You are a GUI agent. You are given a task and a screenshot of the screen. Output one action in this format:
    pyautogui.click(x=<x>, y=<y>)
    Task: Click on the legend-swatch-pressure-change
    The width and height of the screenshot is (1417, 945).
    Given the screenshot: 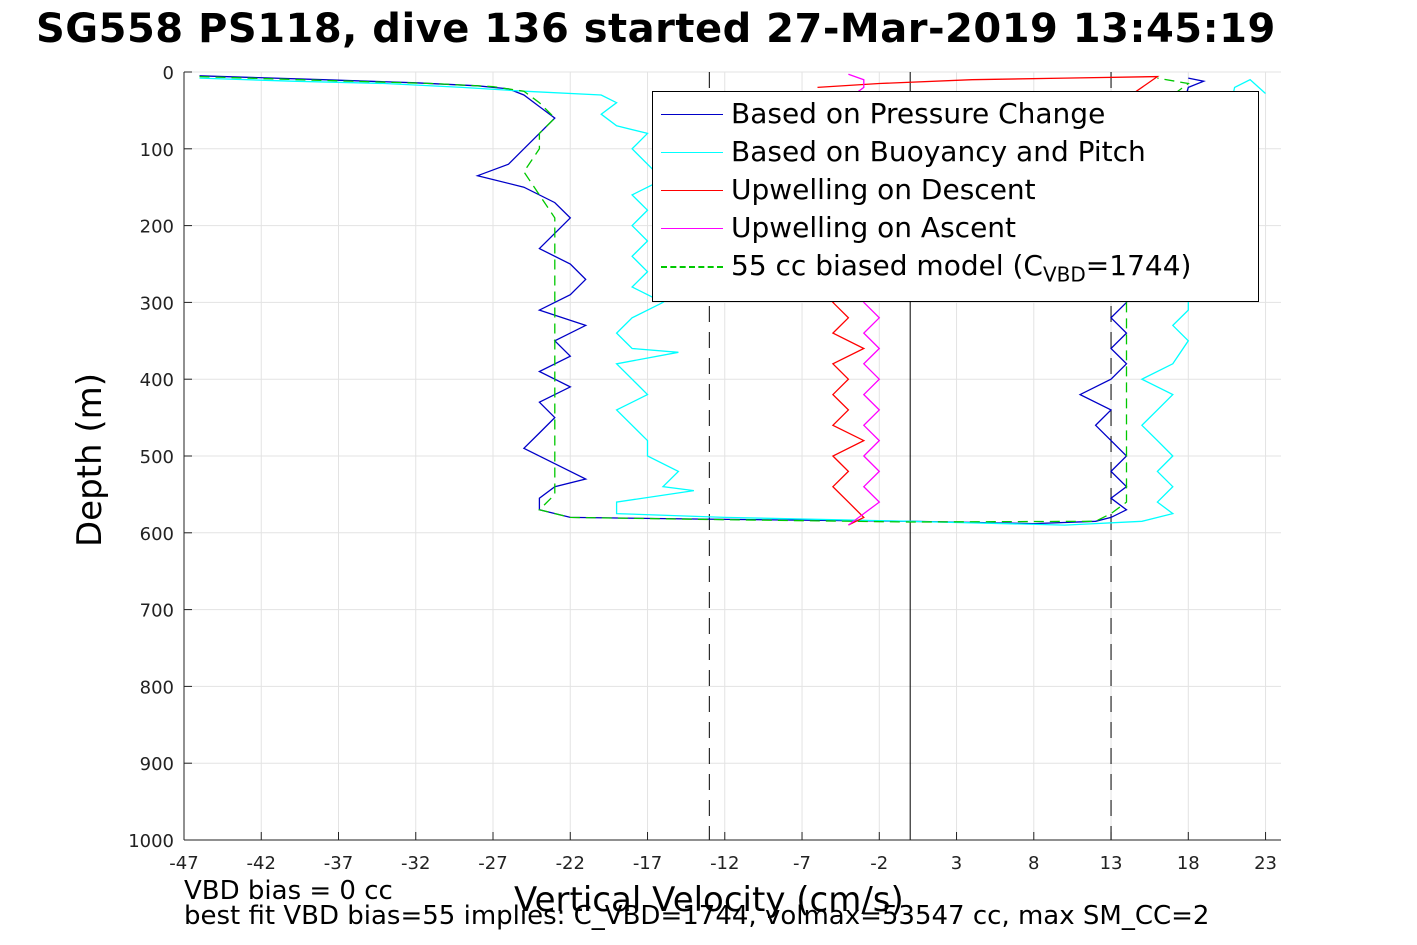 What is the action you would take?
    pyautogui.click(x=692, y=114)
    